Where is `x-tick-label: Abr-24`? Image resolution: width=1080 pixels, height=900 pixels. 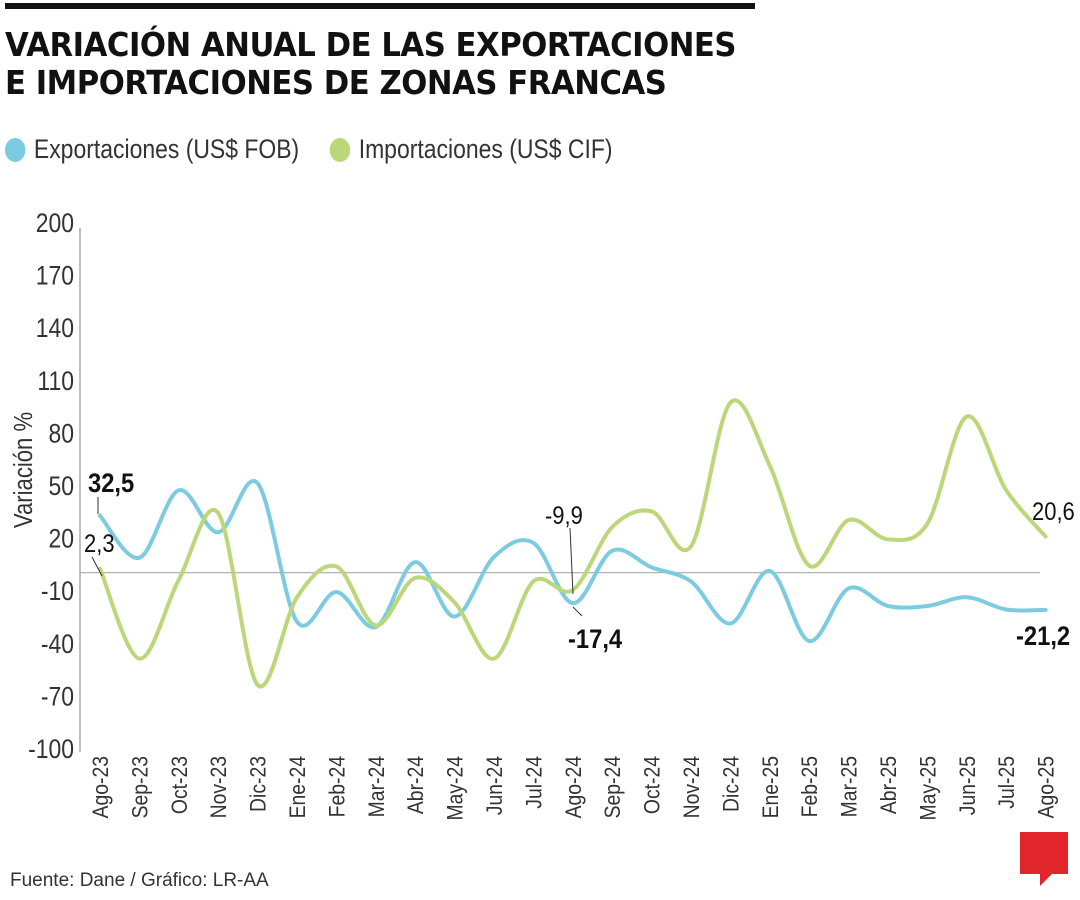
x-tick-label: Abr-24 is located at coordinates (416, 785).